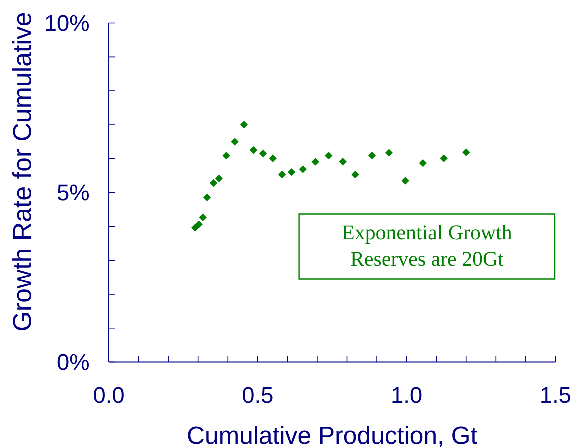 The width and height of the screenshot is (572, 447). Describe the element at coordinates (427, 259) in the screenshot. I see `annotation: Reserves are 20Gt` at that location.